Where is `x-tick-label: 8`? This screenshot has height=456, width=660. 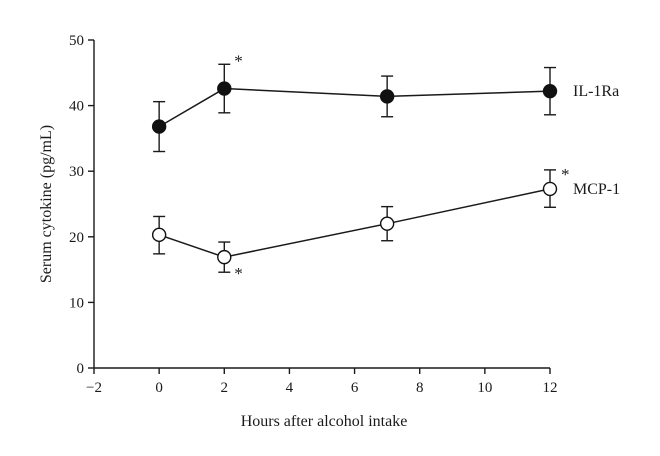 x-tick-label: 8 is located at coordinates (420, 388).